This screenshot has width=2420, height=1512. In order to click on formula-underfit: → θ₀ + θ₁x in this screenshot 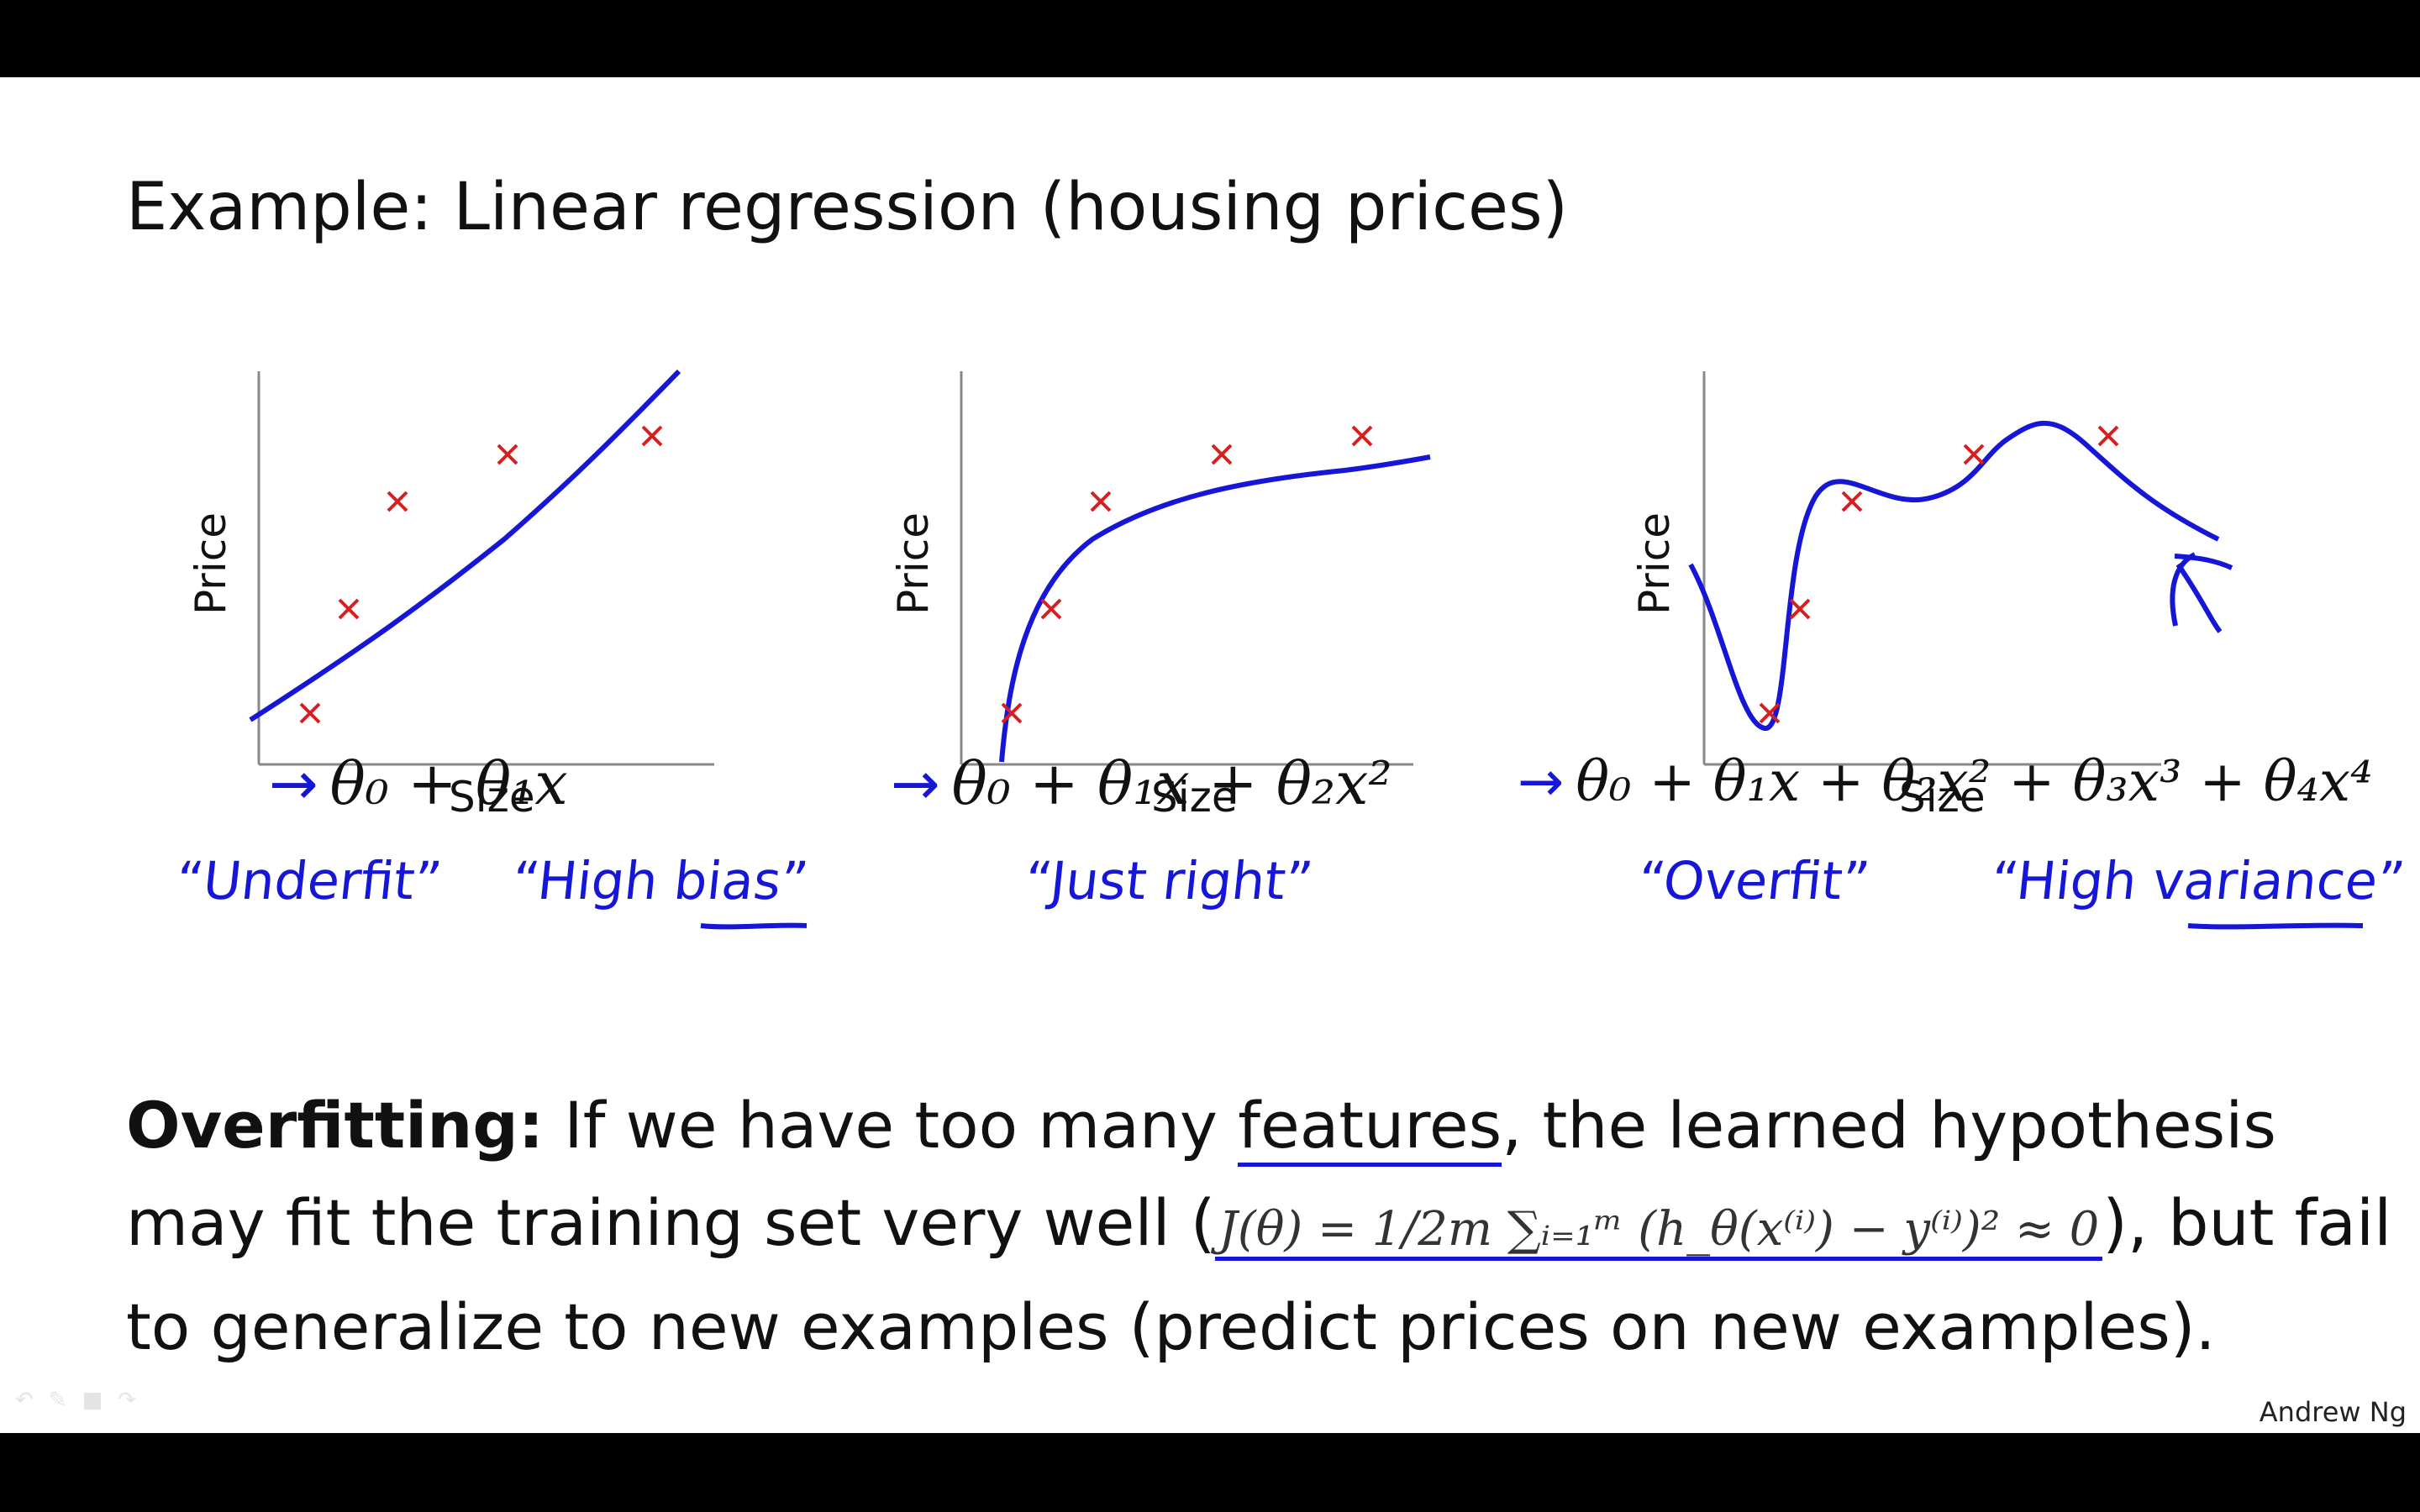, I will do `click(419, 783)`.